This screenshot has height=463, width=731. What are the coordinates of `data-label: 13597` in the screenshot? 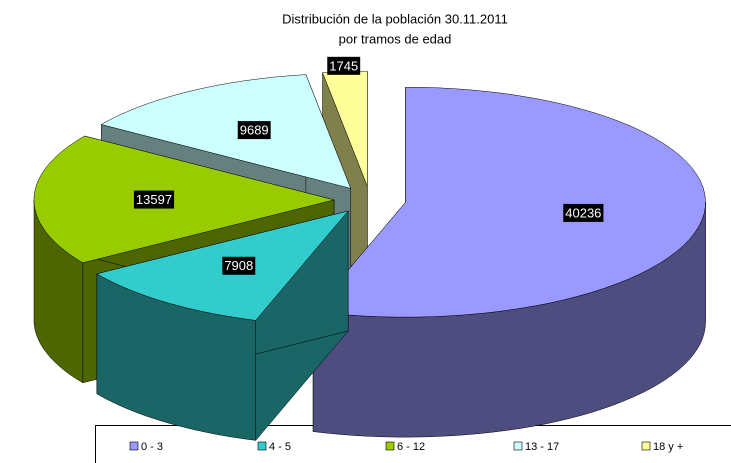 It's located at (154, 199).